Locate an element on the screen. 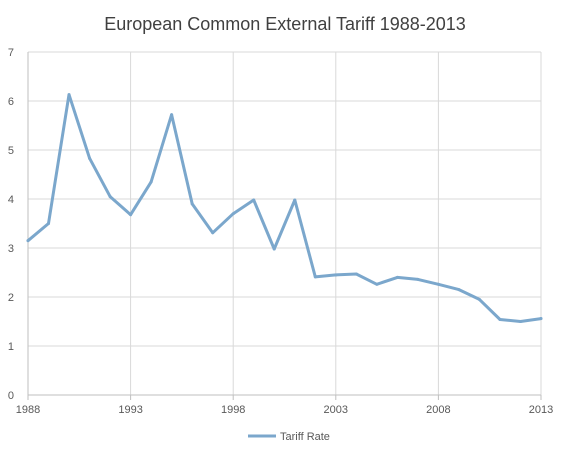  x-tick-label: 1993 is located at coordinates (130, 410).